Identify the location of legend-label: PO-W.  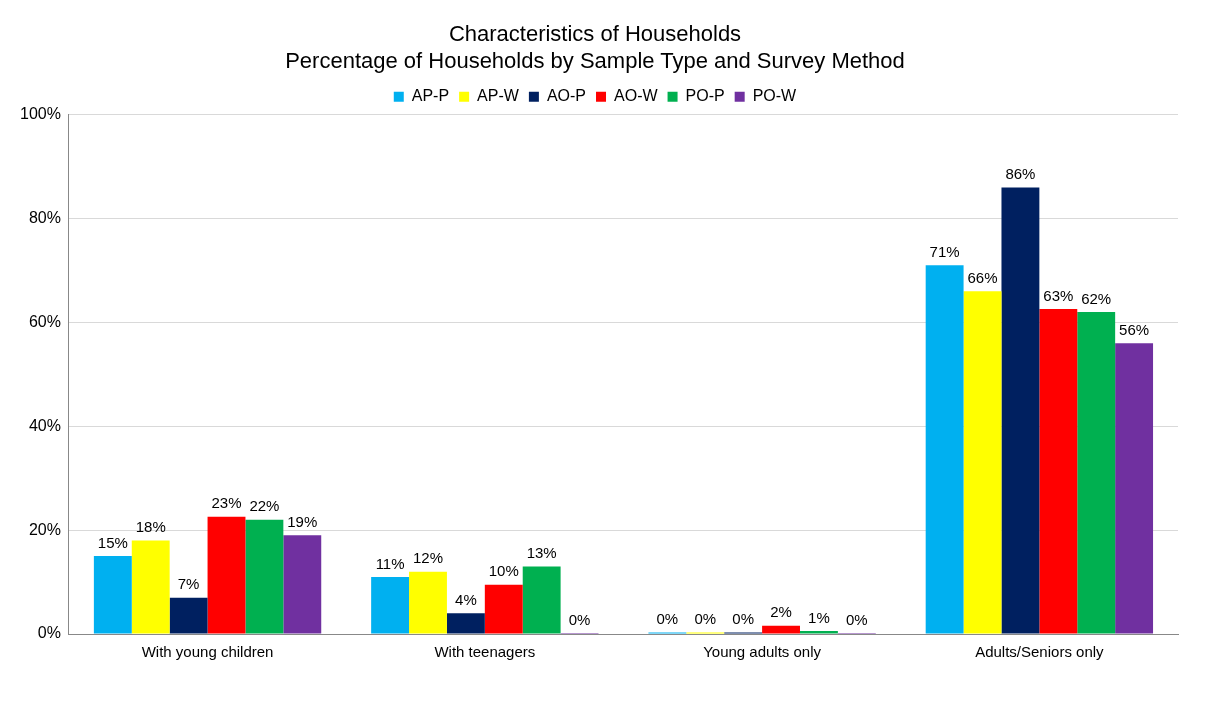
(775, 96).